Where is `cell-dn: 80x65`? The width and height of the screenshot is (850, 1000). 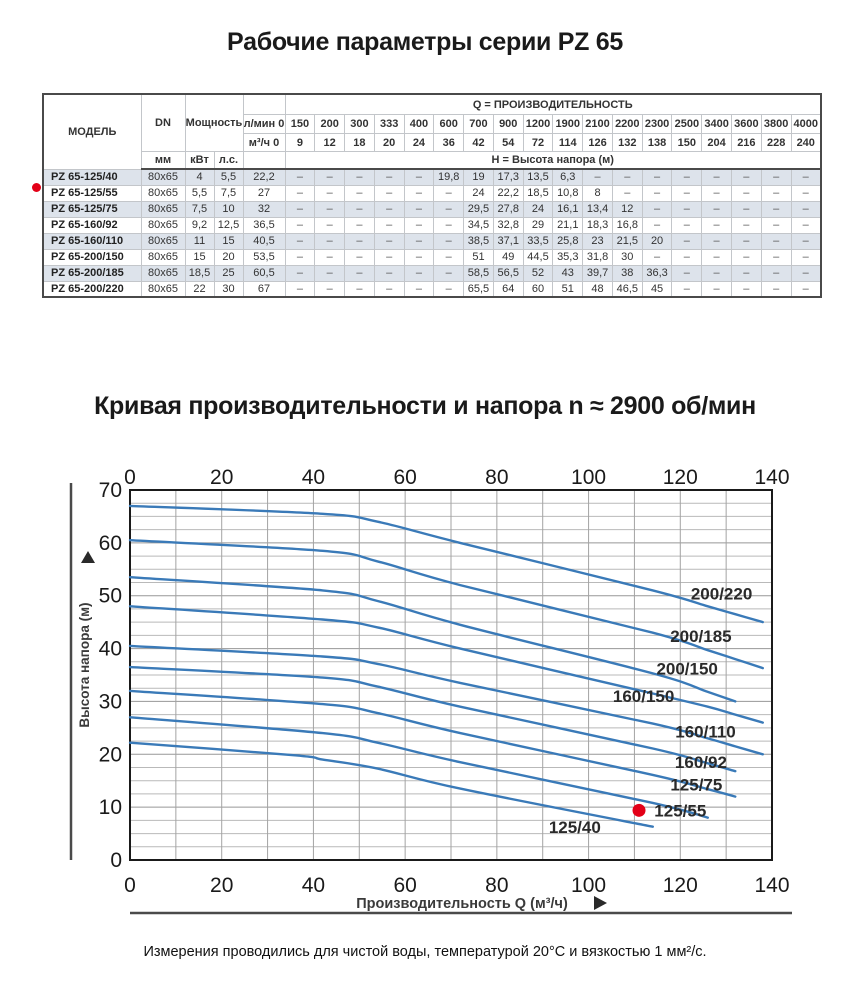 cell-dn: 80x65 is located at coordinates (163, 225).